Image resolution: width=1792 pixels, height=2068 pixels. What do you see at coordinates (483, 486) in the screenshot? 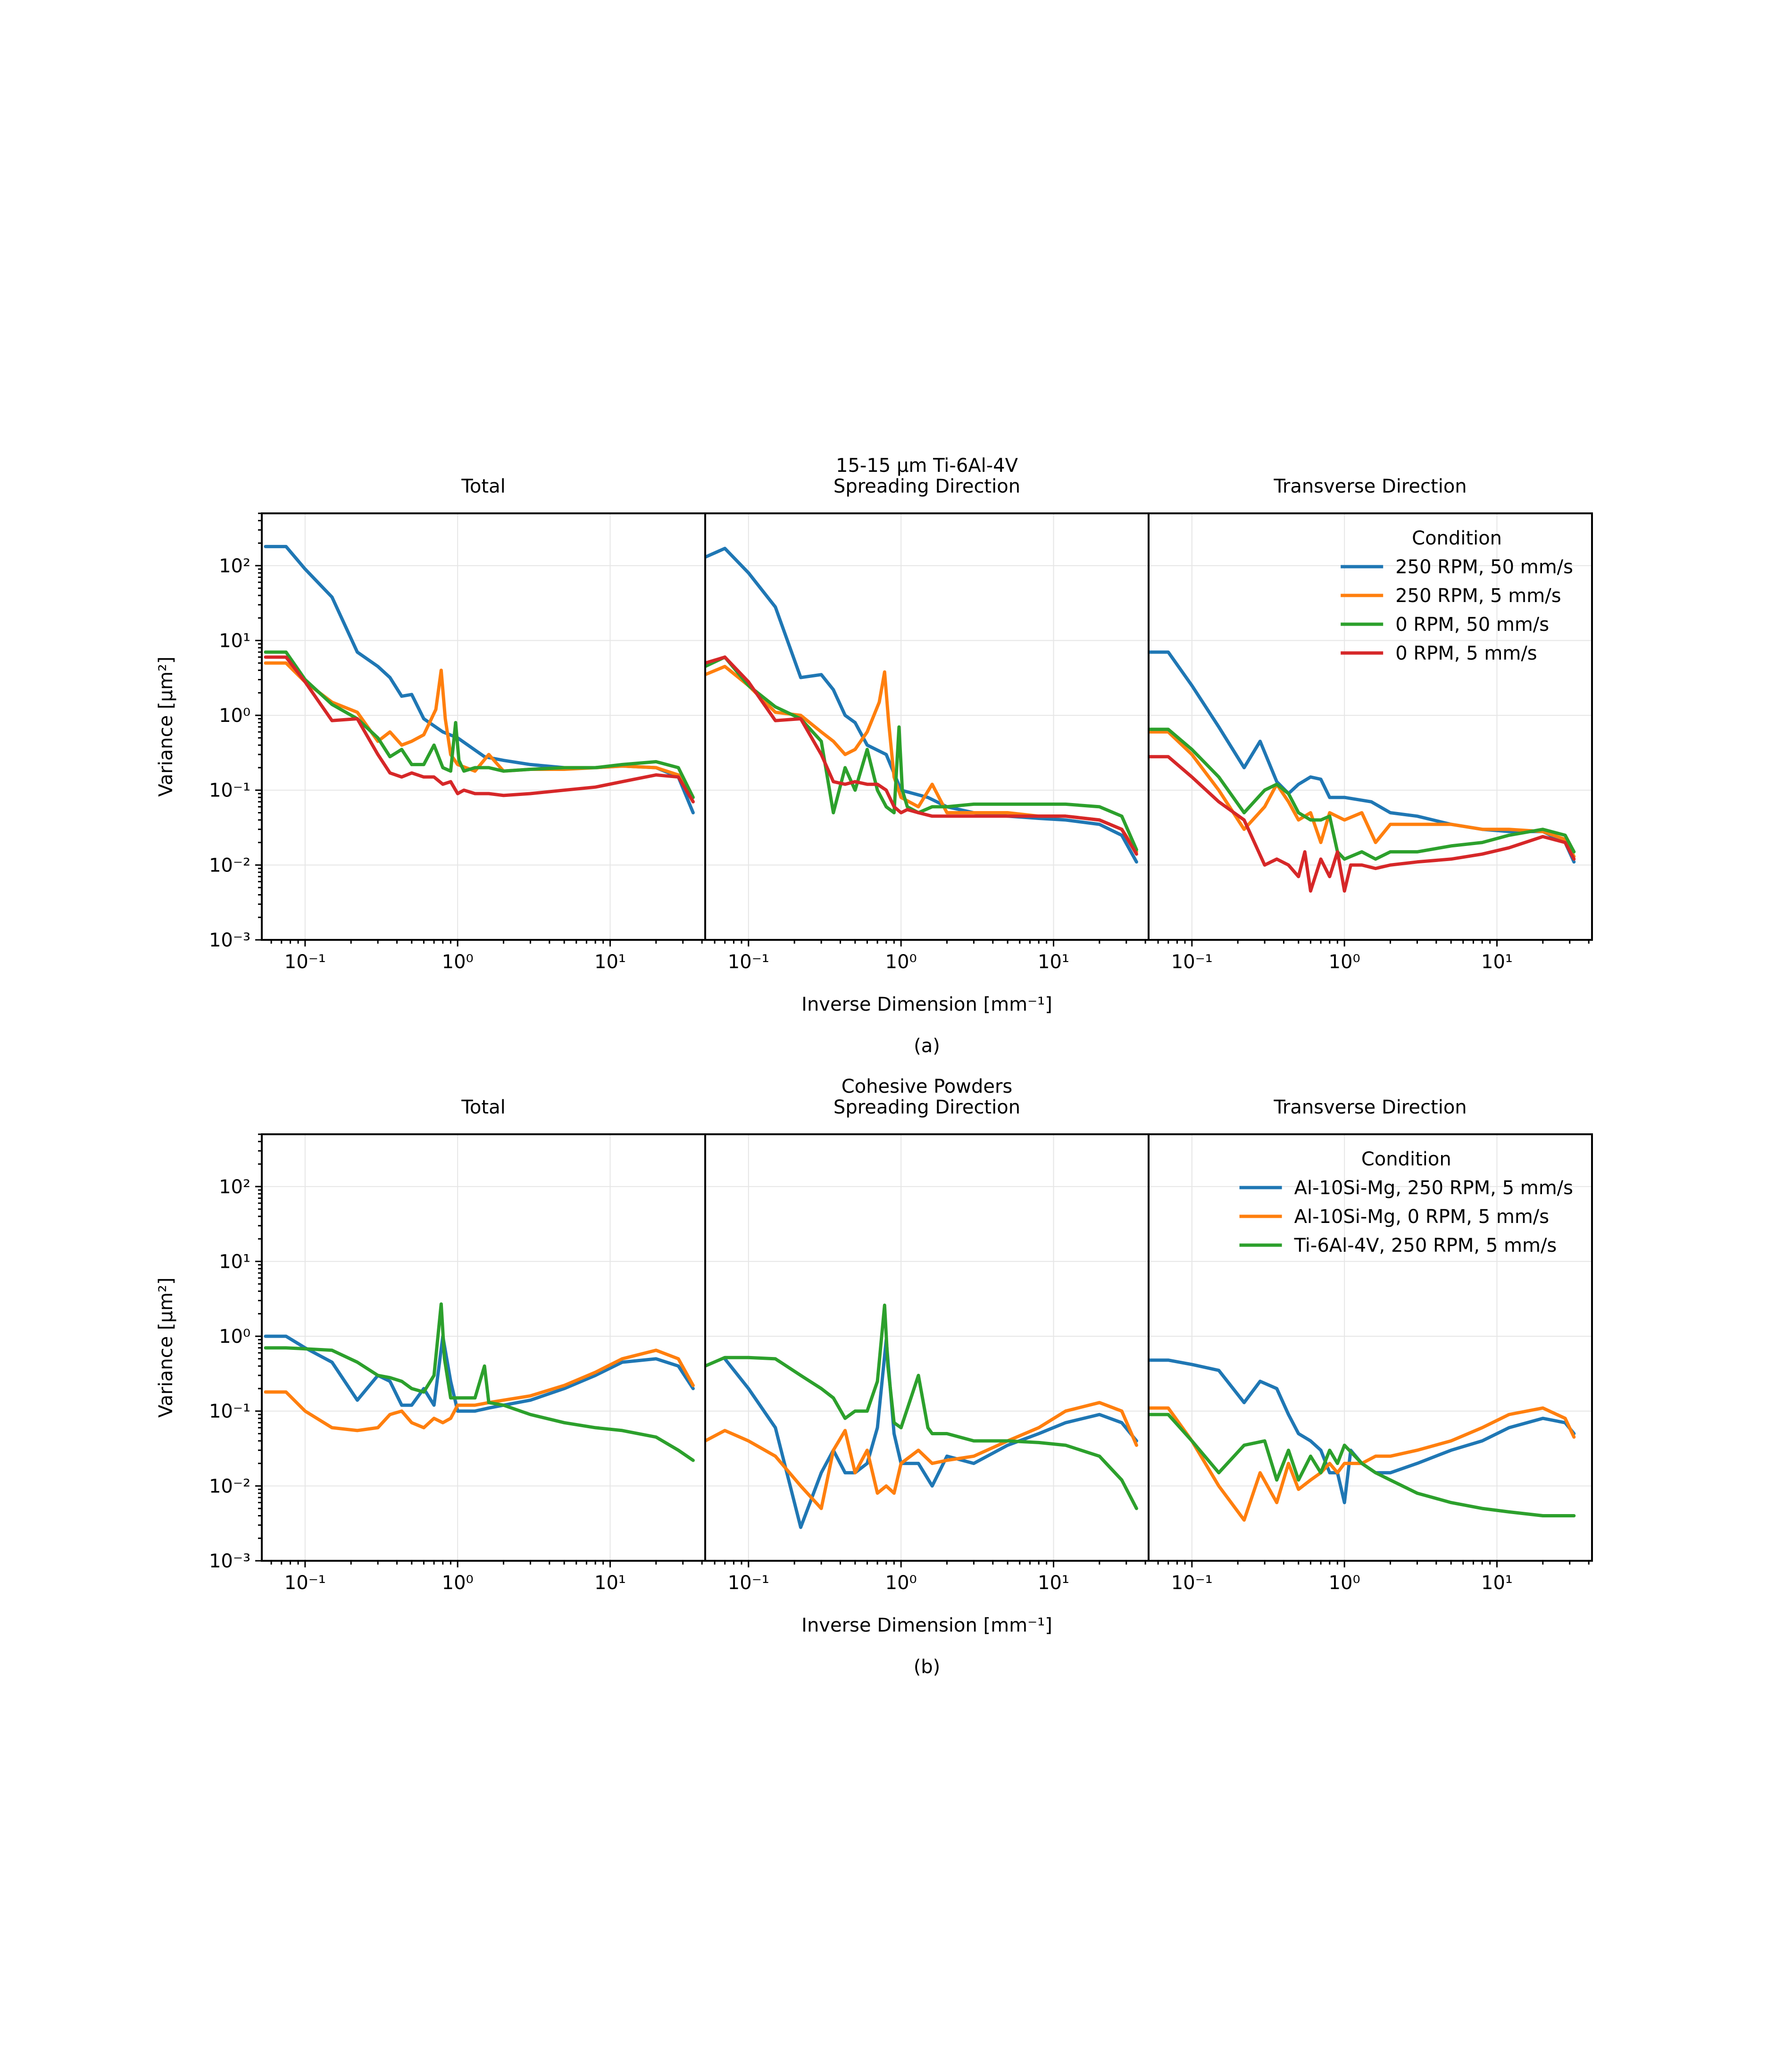
I see `panel-title: Total` at bounding box center [483, 486].